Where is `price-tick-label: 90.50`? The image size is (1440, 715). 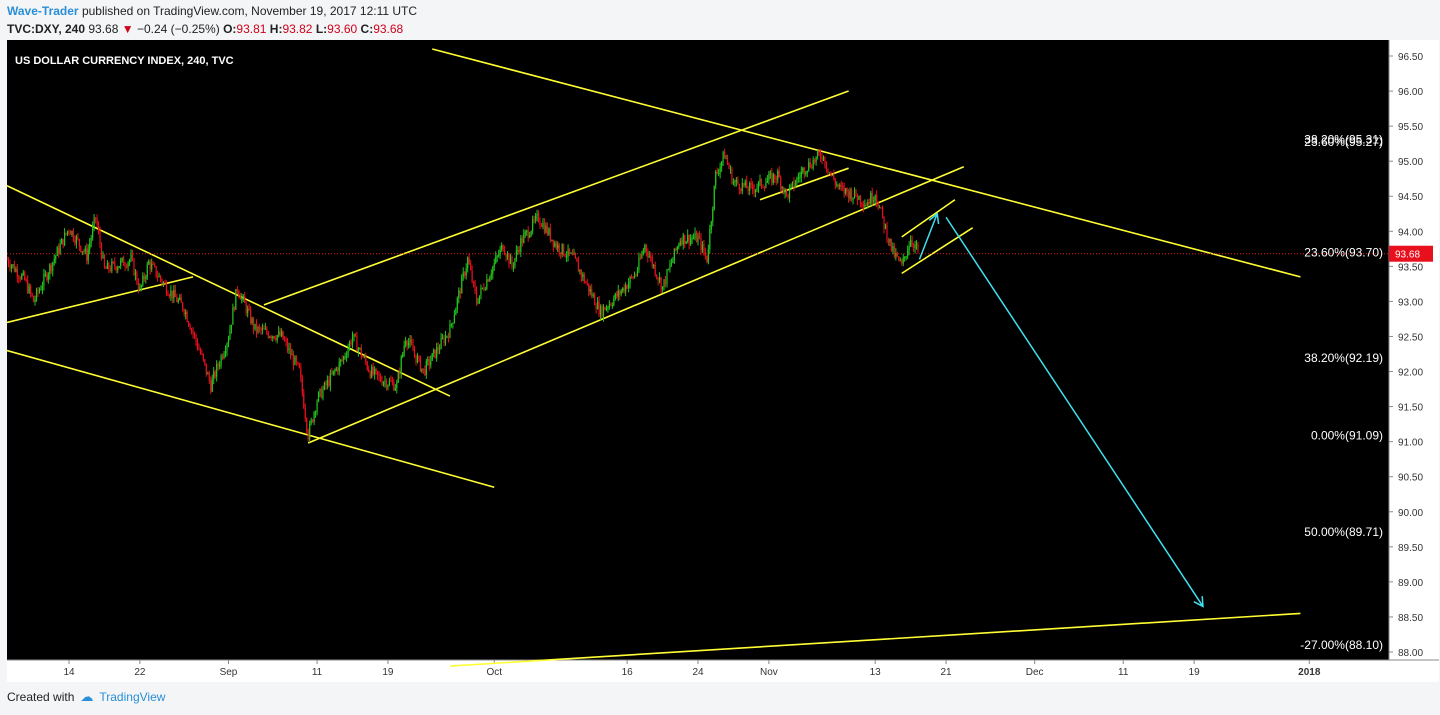 price-tick-label: 90.50 is located at coordinates (1410, 478).